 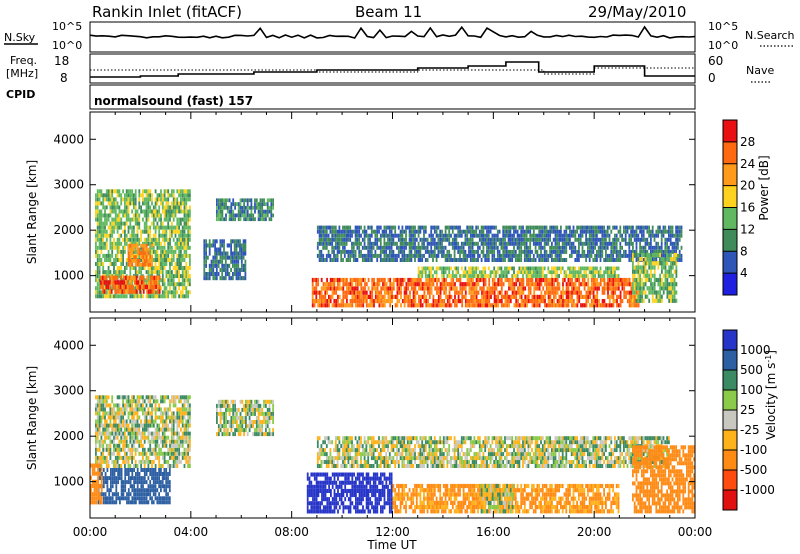 I want to click on power-y-tick-label: 4000, so click(x=68, y=139).